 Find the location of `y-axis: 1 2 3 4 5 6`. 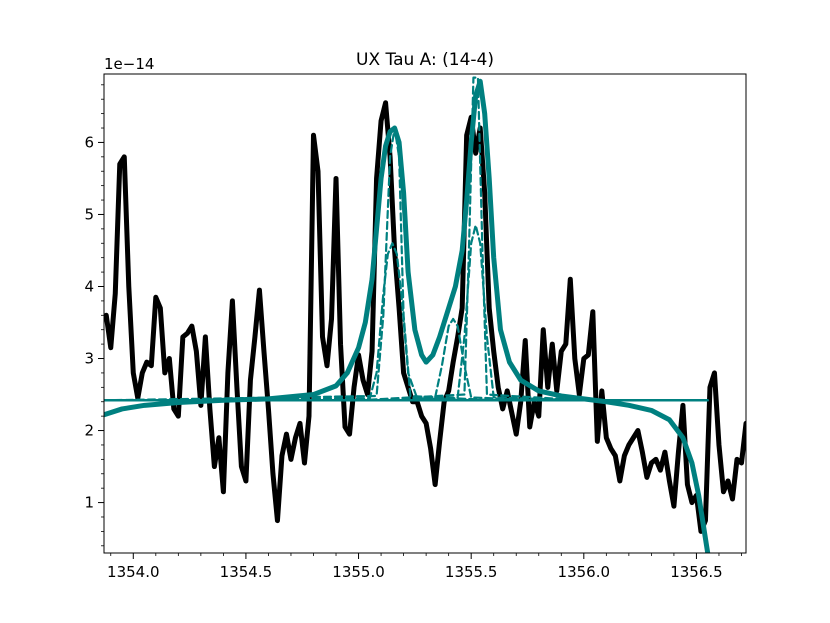

y-axis: 1 2 3 4 5 6 is located at coordinates (94, 315).